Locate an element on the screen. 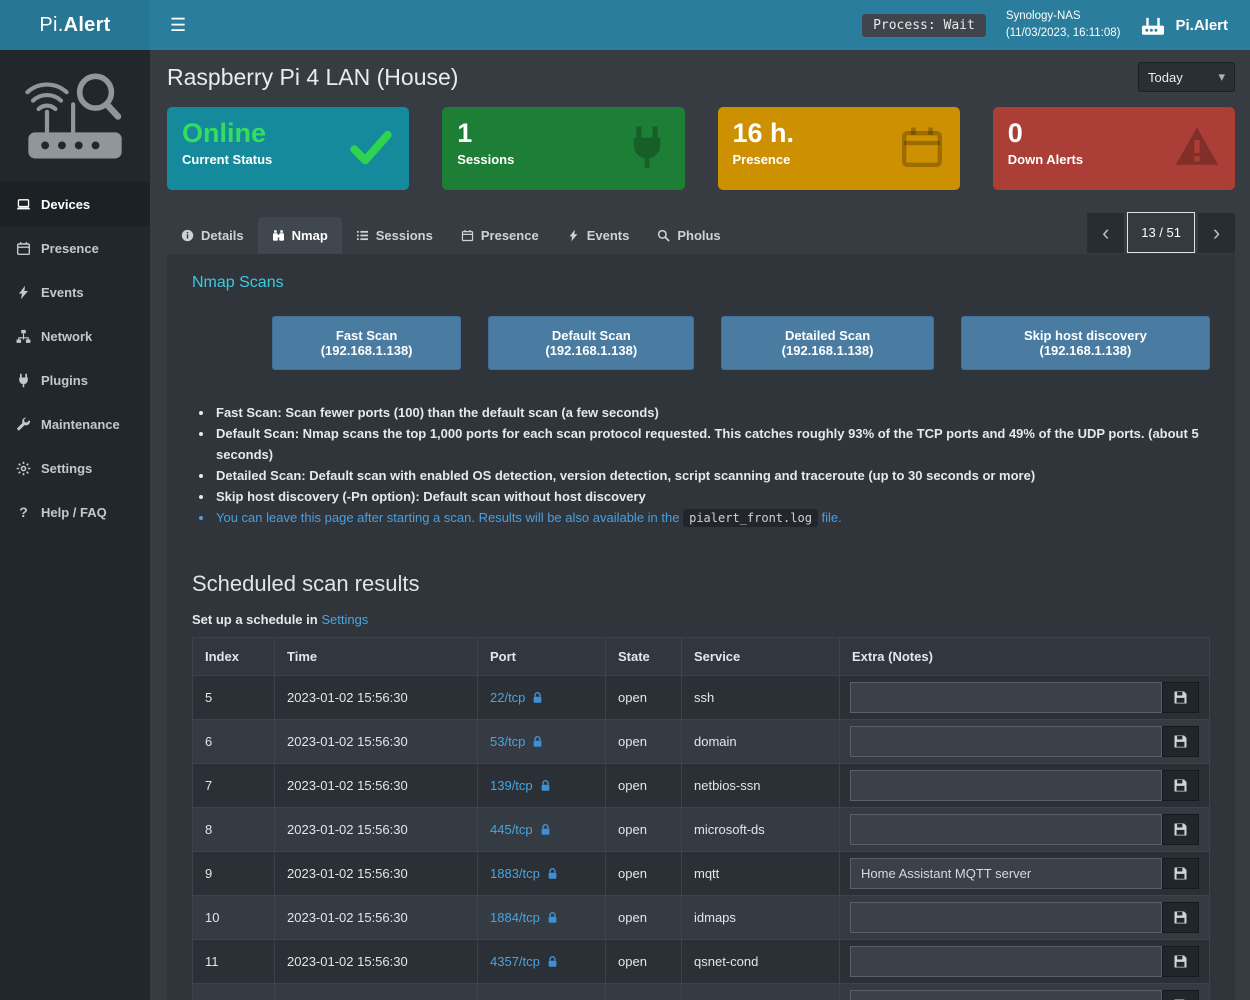 The height and width of the screenshot is (1000, 1250). warning-icon is located at coordinates (1197, 147).